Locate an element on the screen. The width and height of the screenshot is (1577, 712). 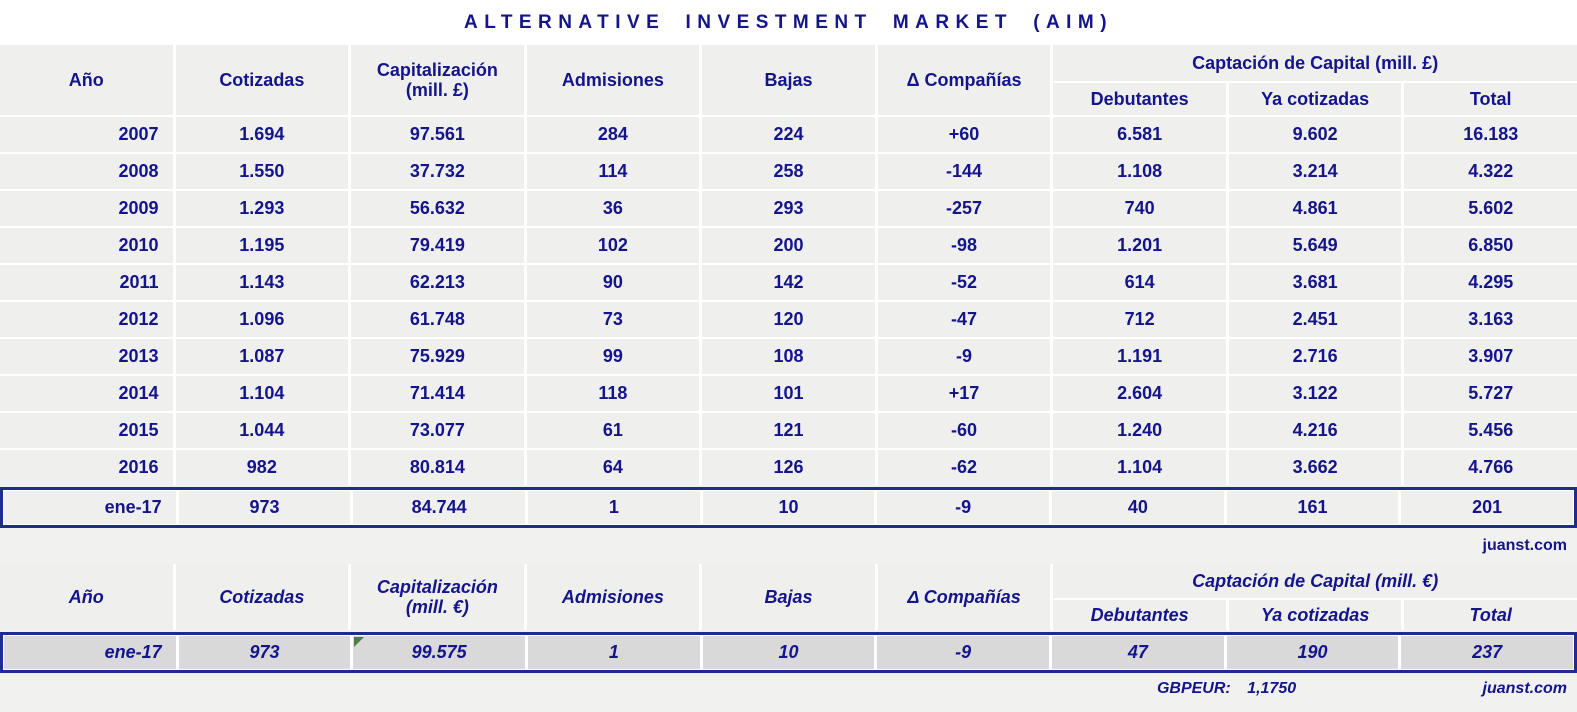
value-cell: 6.581 is located at coordinates (1139, 134).